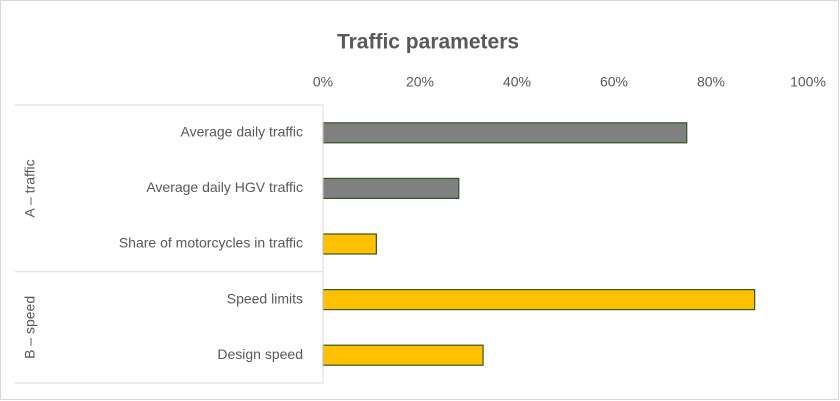  I want to click on group-label: A – traffic, so click(30, 188).